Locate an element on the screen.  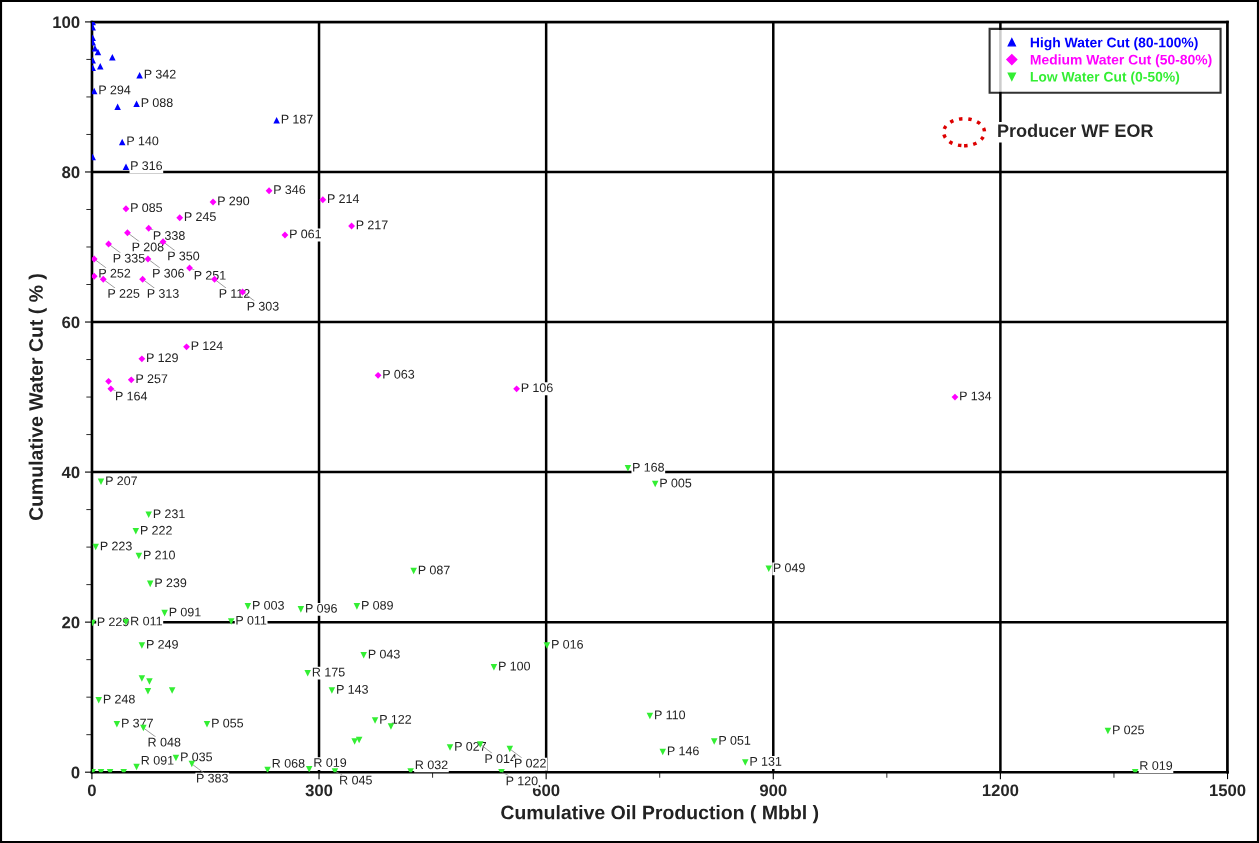
annotation: P 061 is located at coordinates (305, 234).